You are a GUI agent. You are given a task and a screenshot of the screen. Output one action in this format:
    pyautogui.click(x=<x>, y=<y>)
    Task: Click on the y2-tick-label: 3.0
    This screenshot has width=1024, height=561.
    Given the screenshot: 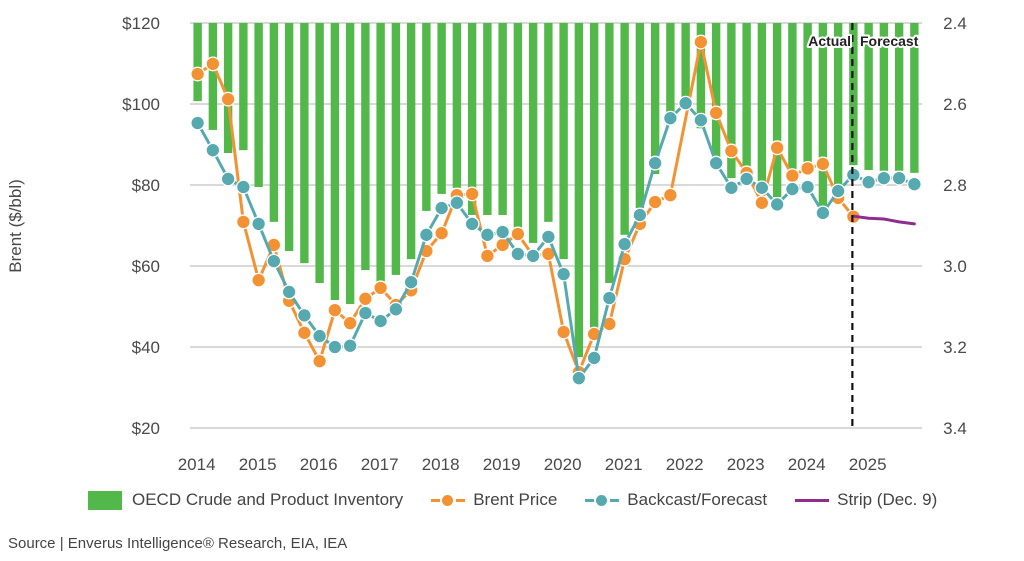 What is the action you would take?
    pyautogui.click(x=955, y=266)
    